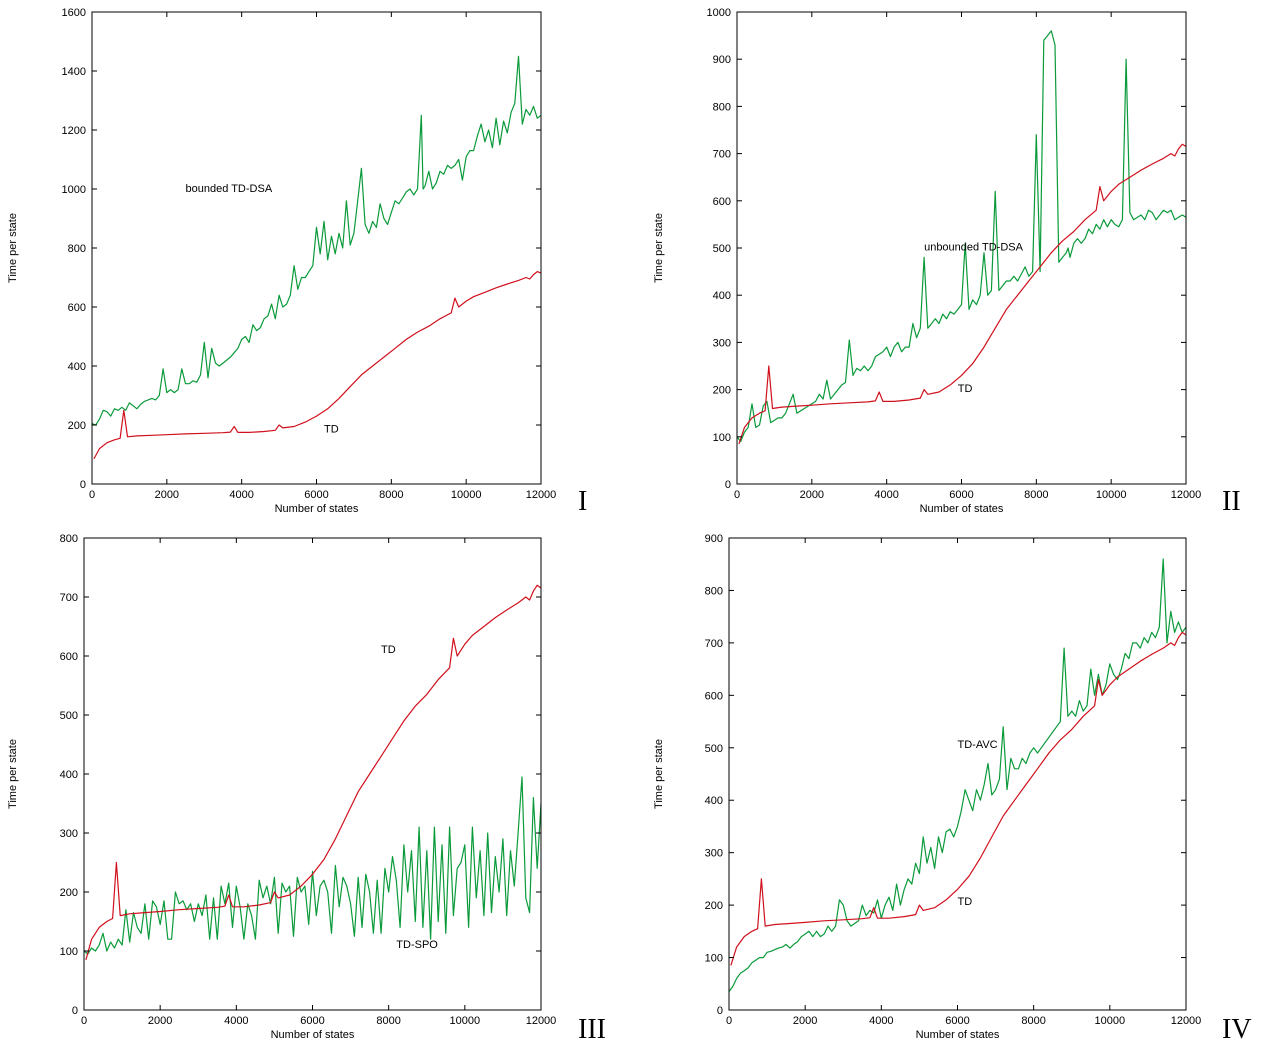 Image resolution: width=1263 pixels, height=1043 pixels. What do you see at coordinates (978, 745) in the screenshot?
I see `series-annotation: TD-AVC` at bounding box center [978, 745].